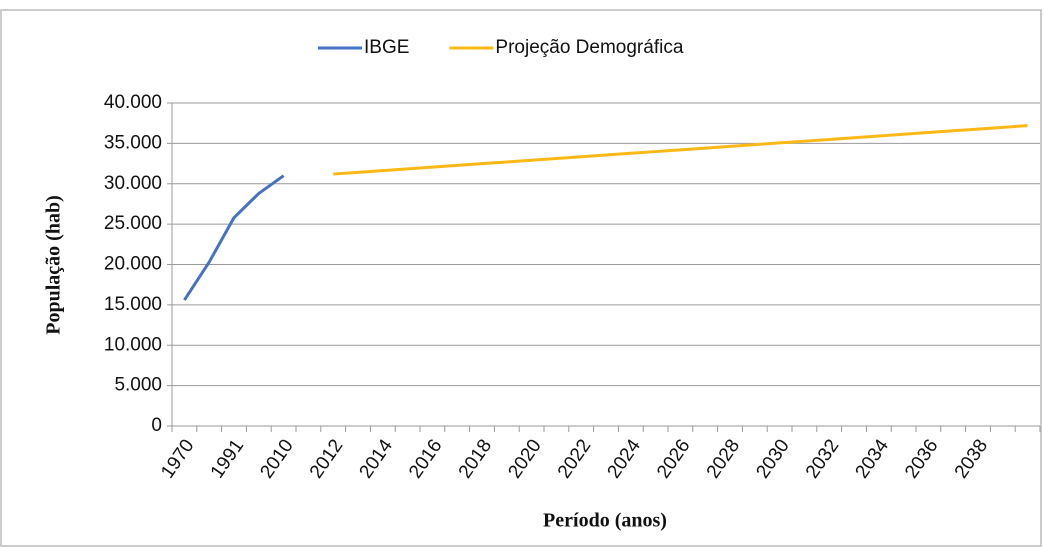 The image size is (1044, 548). What do you see at coordinates (156, 425) in the screenshot?
I see `y-tick-label: 0` at bounding box center [156, 425].